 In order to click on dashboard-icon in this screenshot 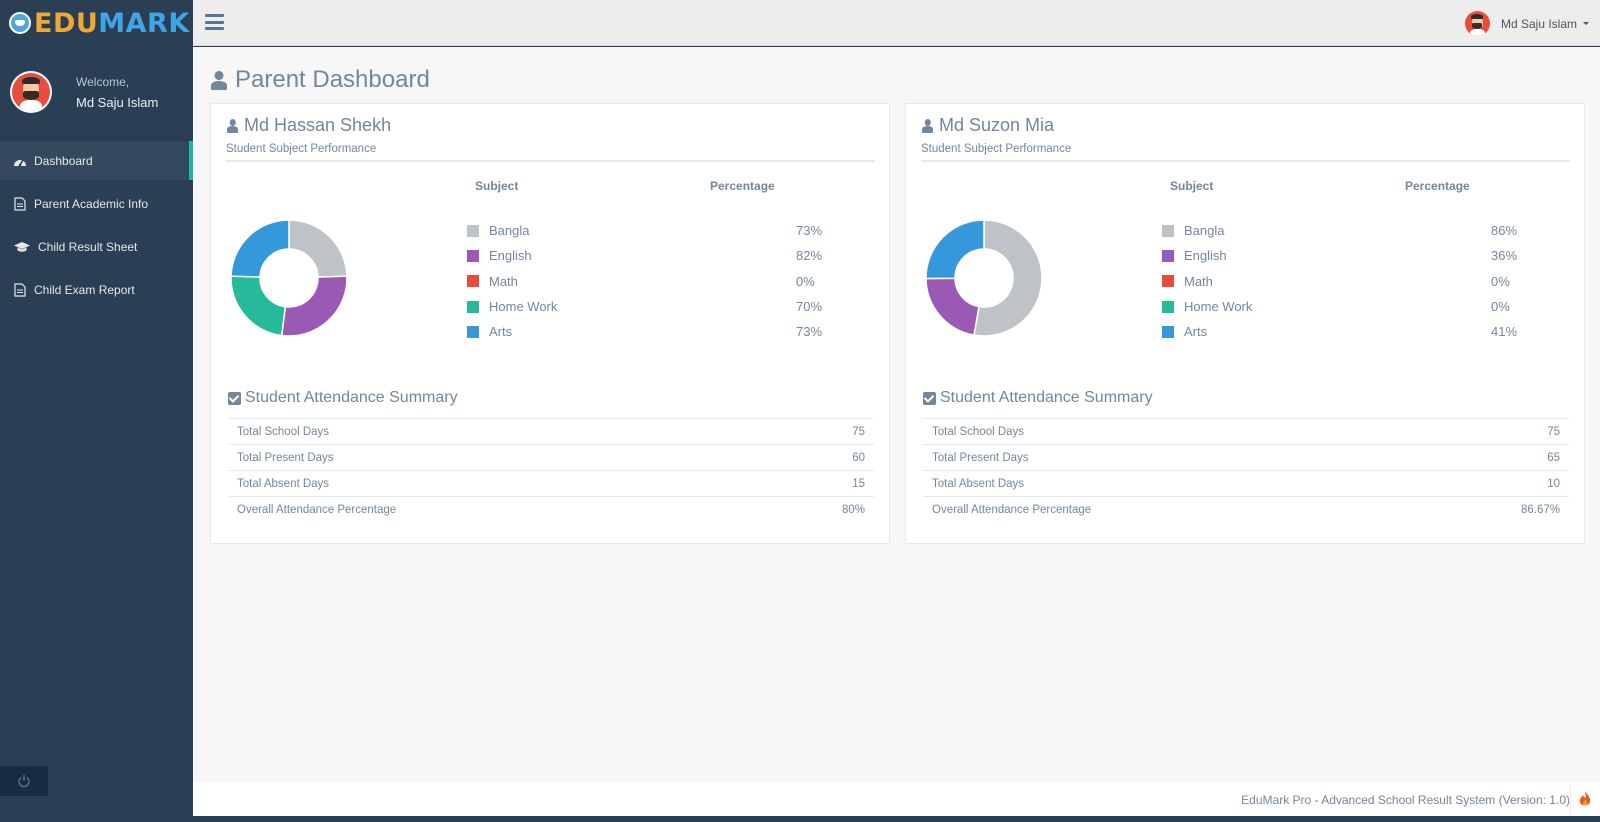, I will do `click(20, 161)`.